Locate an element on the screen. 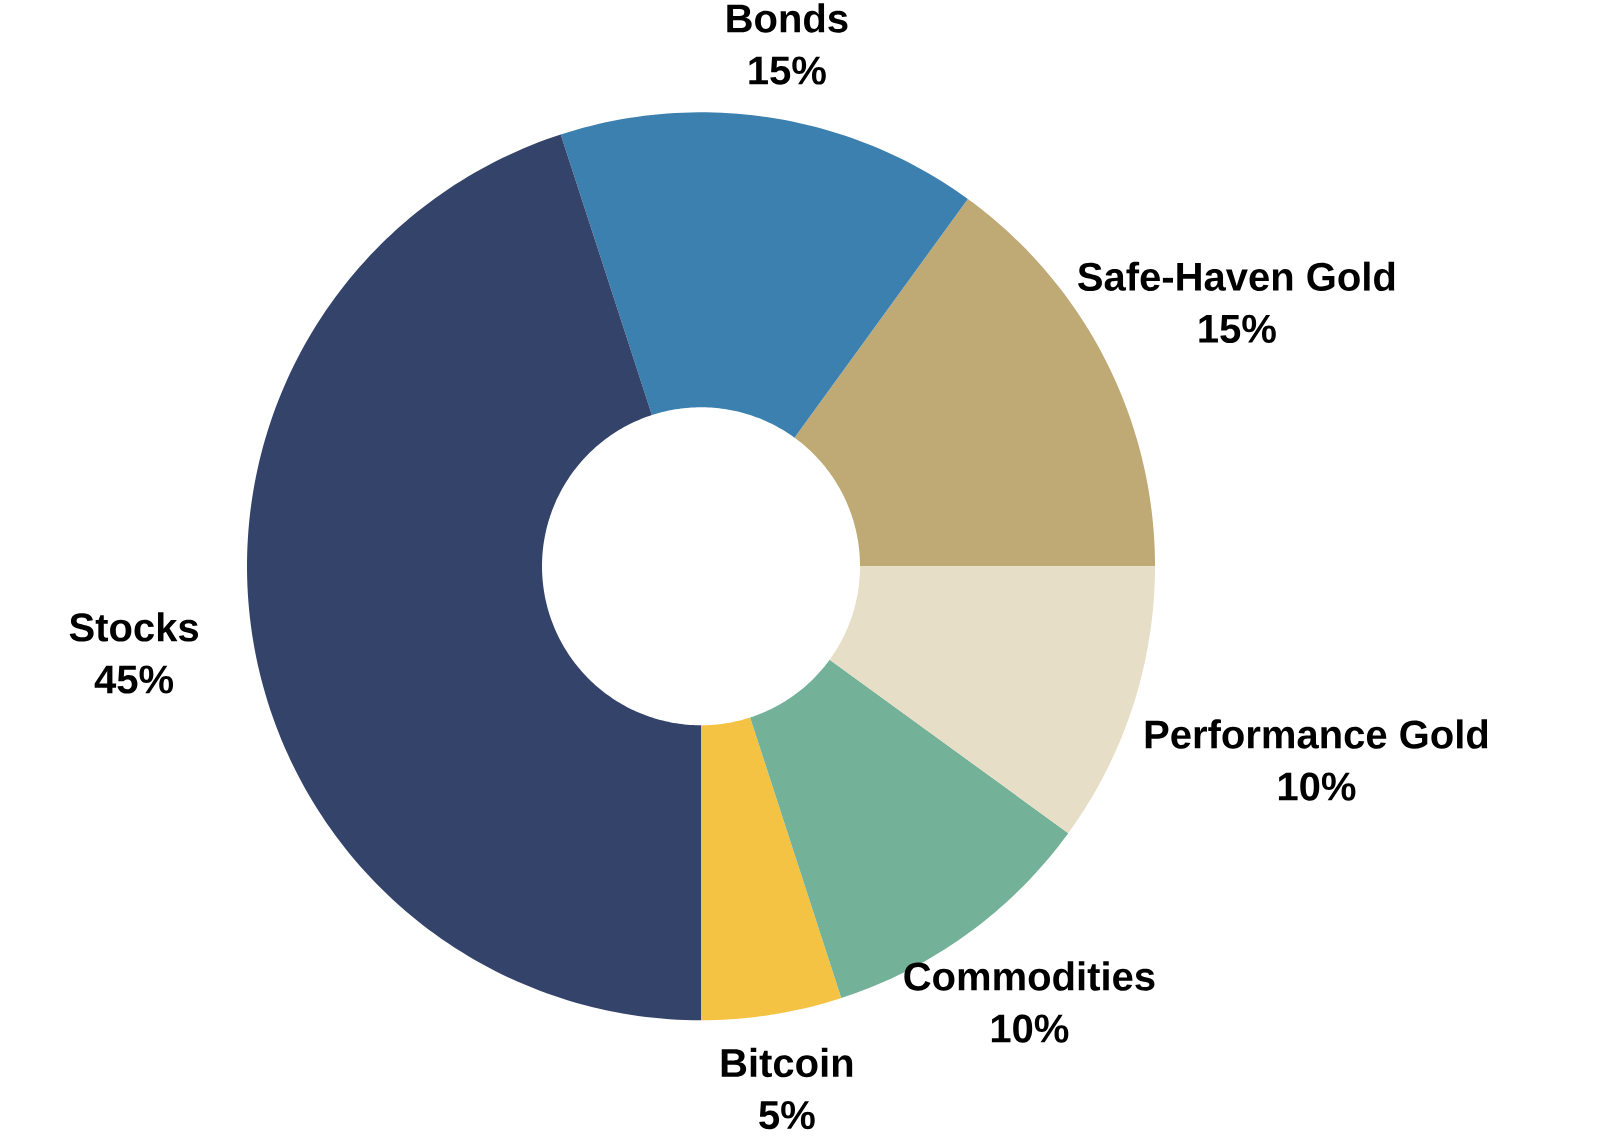 This screenshot has width=1622, height=1138. data-label: 45% is located at coordinates (134, 679).